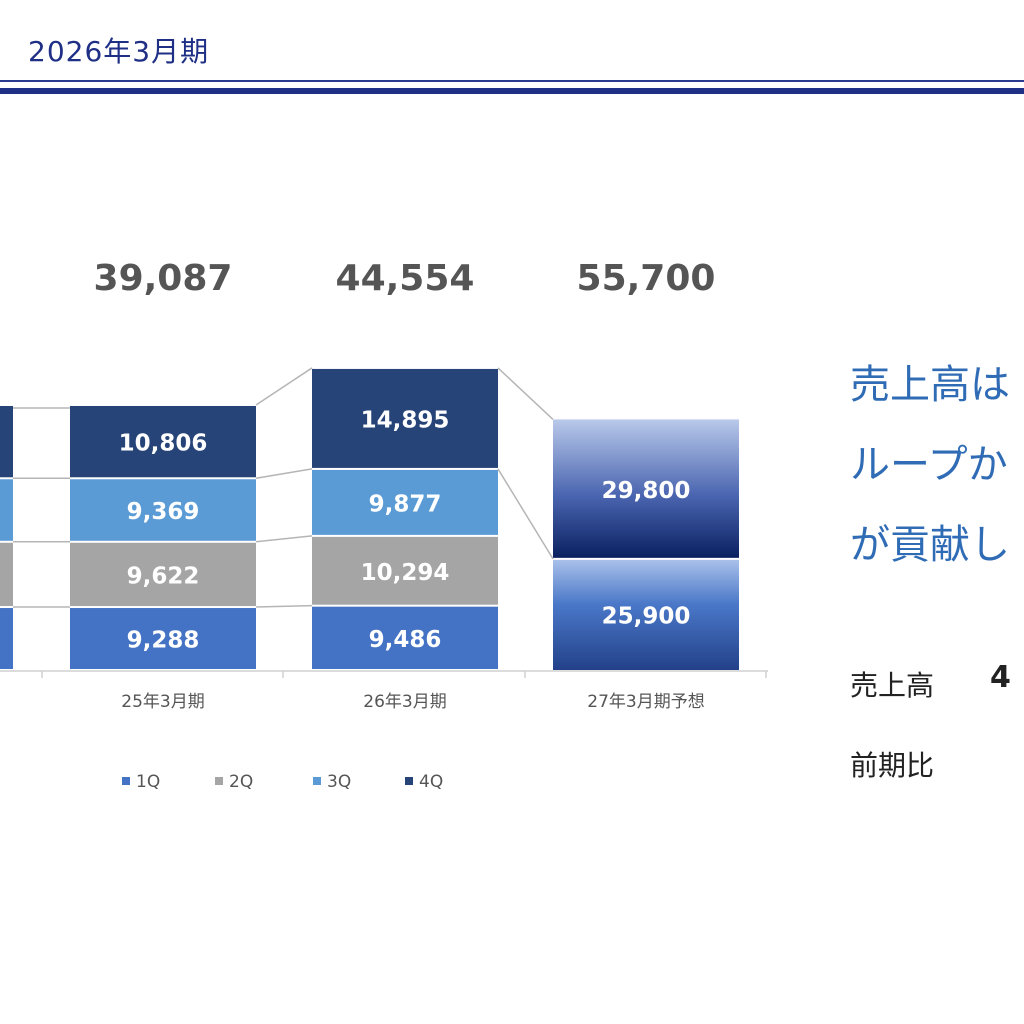 The image size is (1024, 1024). I want to click on forecast-bar-lower, so click(646, 614).